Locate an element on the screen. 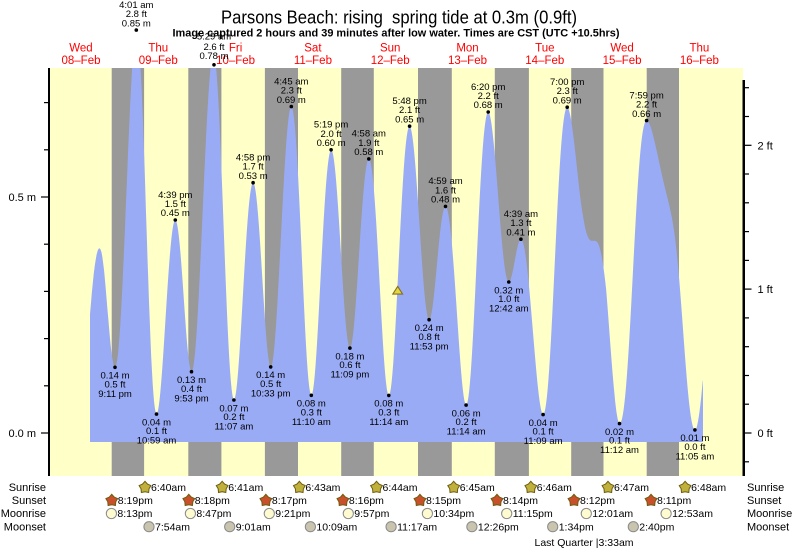  svg-text: 0.14 m is located at coordinates (114, 376).